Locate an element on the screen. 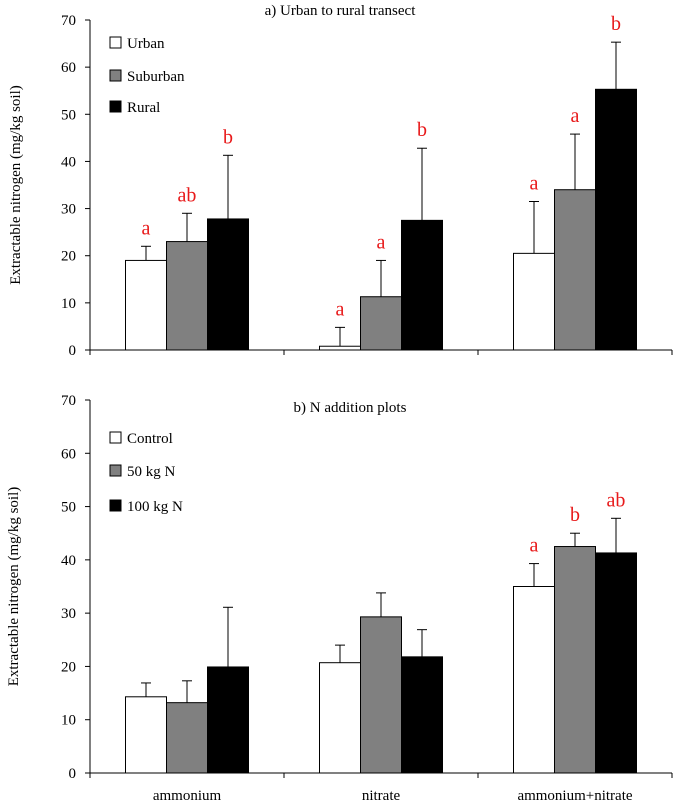  x-category-label: ammonium is located at coordinates (187, 795).